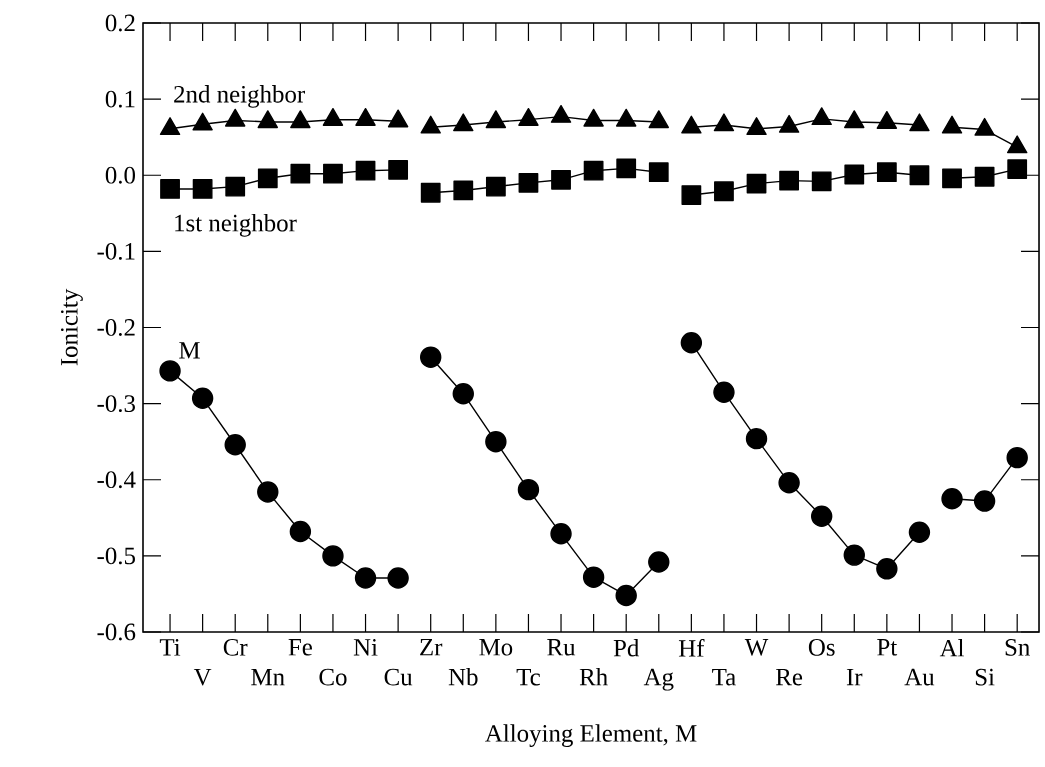 The image size is (1045, 767). I want to click on y-tick-label: -0.1, so click(116, 251).